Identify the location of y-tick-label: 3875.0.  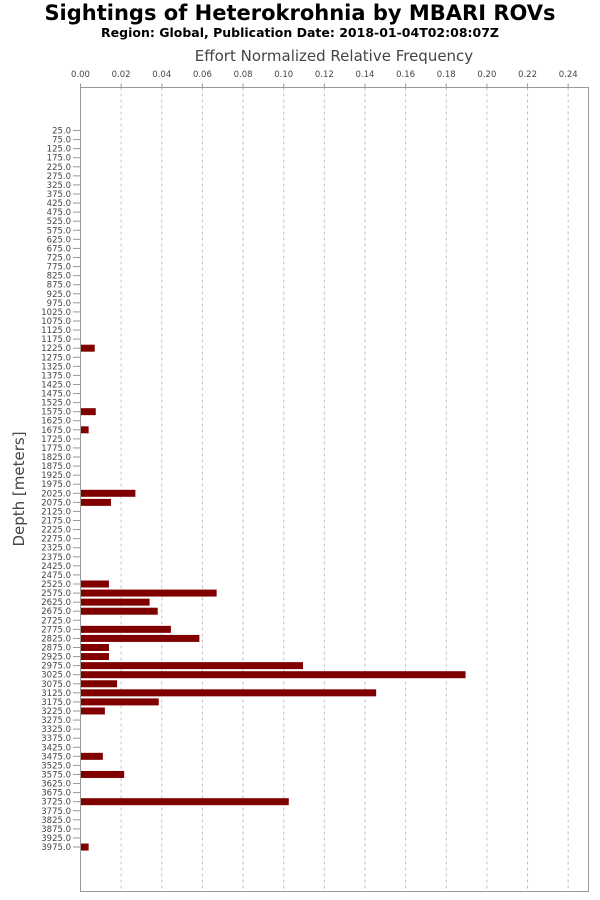
(56, 830).